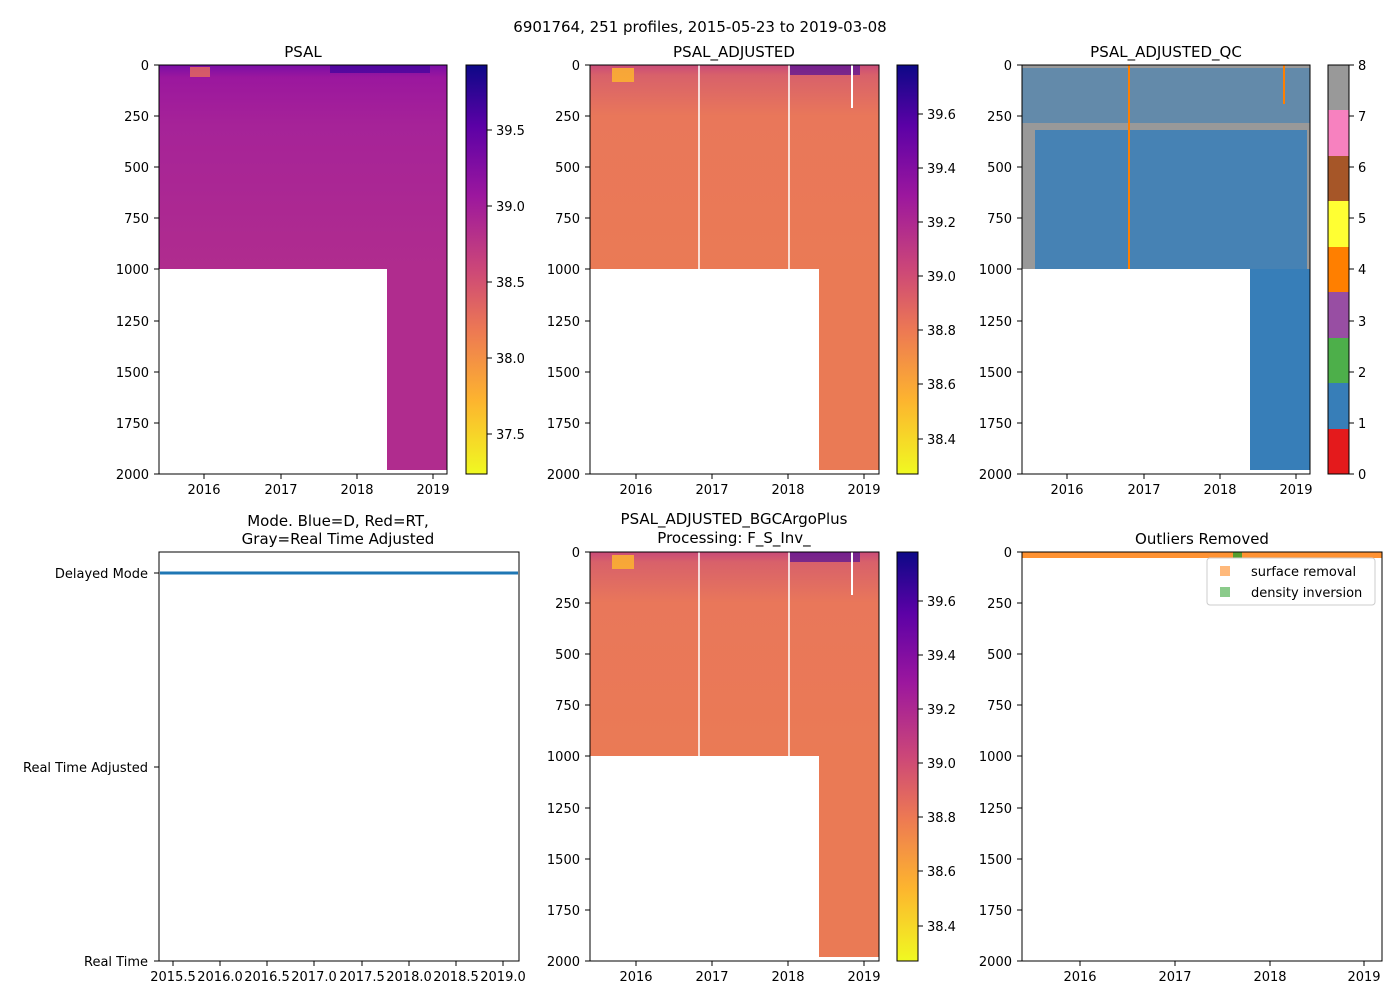  Describe the element at coordinates (1362, 373) in the screenshot. I see `colorbar-tick-label: 2` at that location.